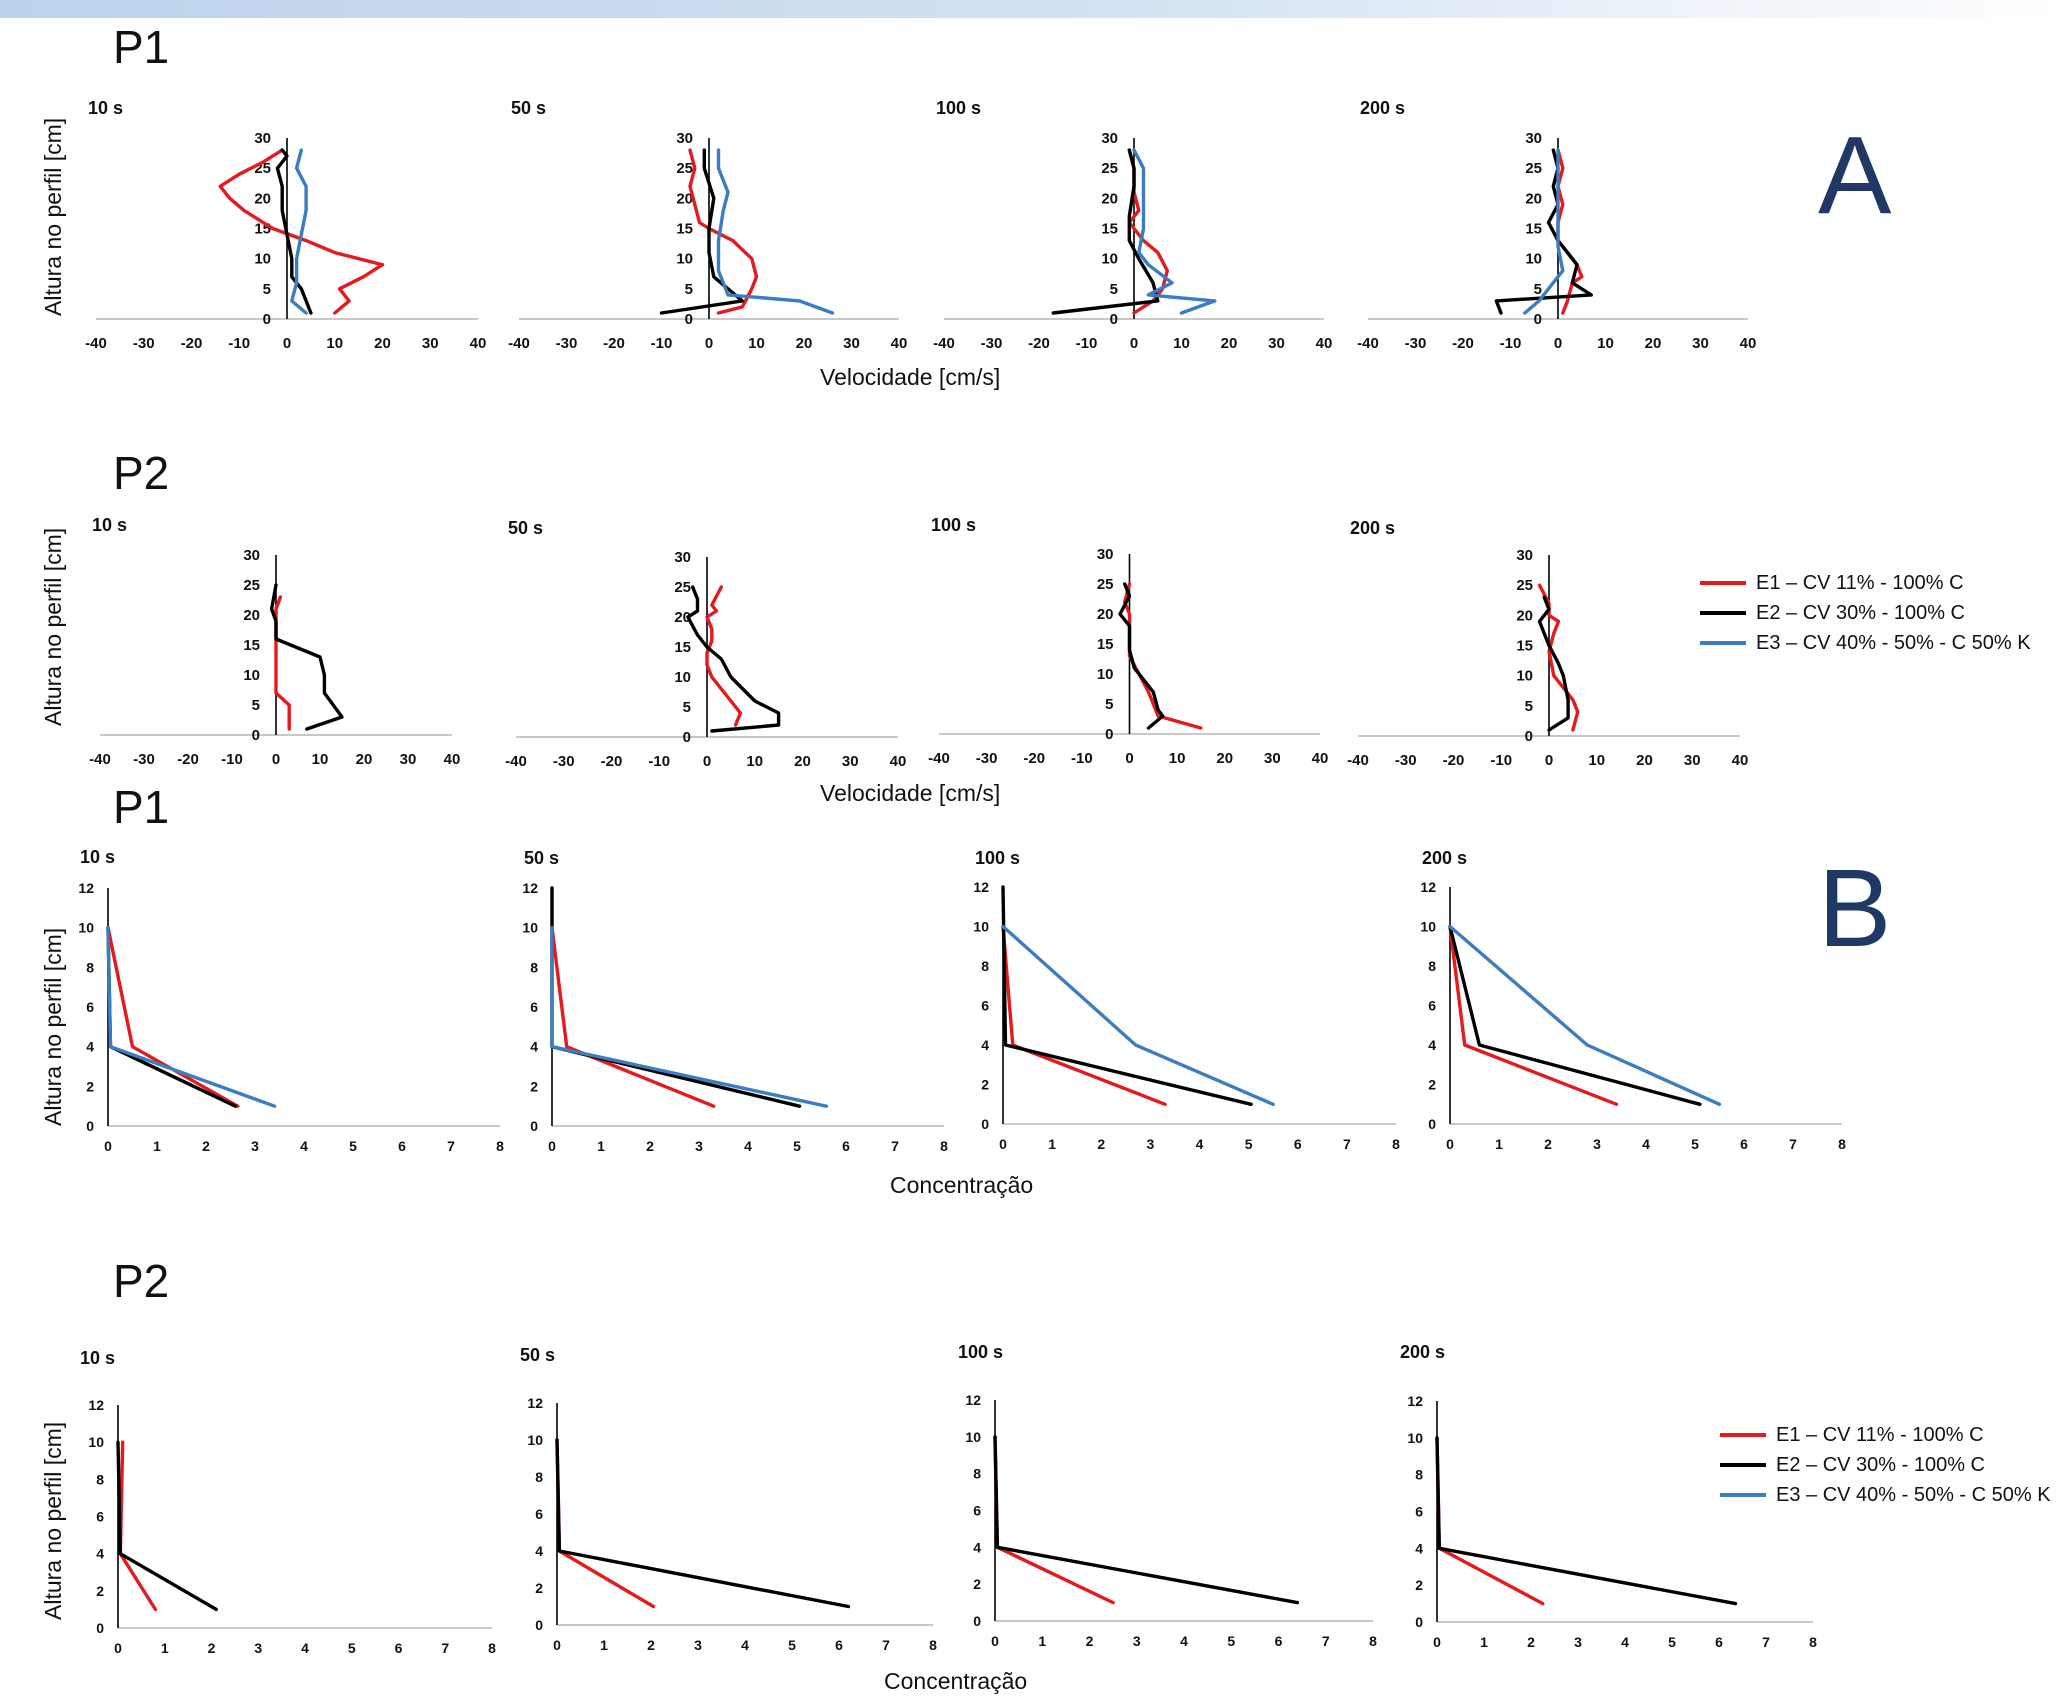 The image size is (2064, 1696). What do you see at coordinates (320, 759) in the screenshot?
I see `x-tick-label: 10` at bounding box center [320, 759].